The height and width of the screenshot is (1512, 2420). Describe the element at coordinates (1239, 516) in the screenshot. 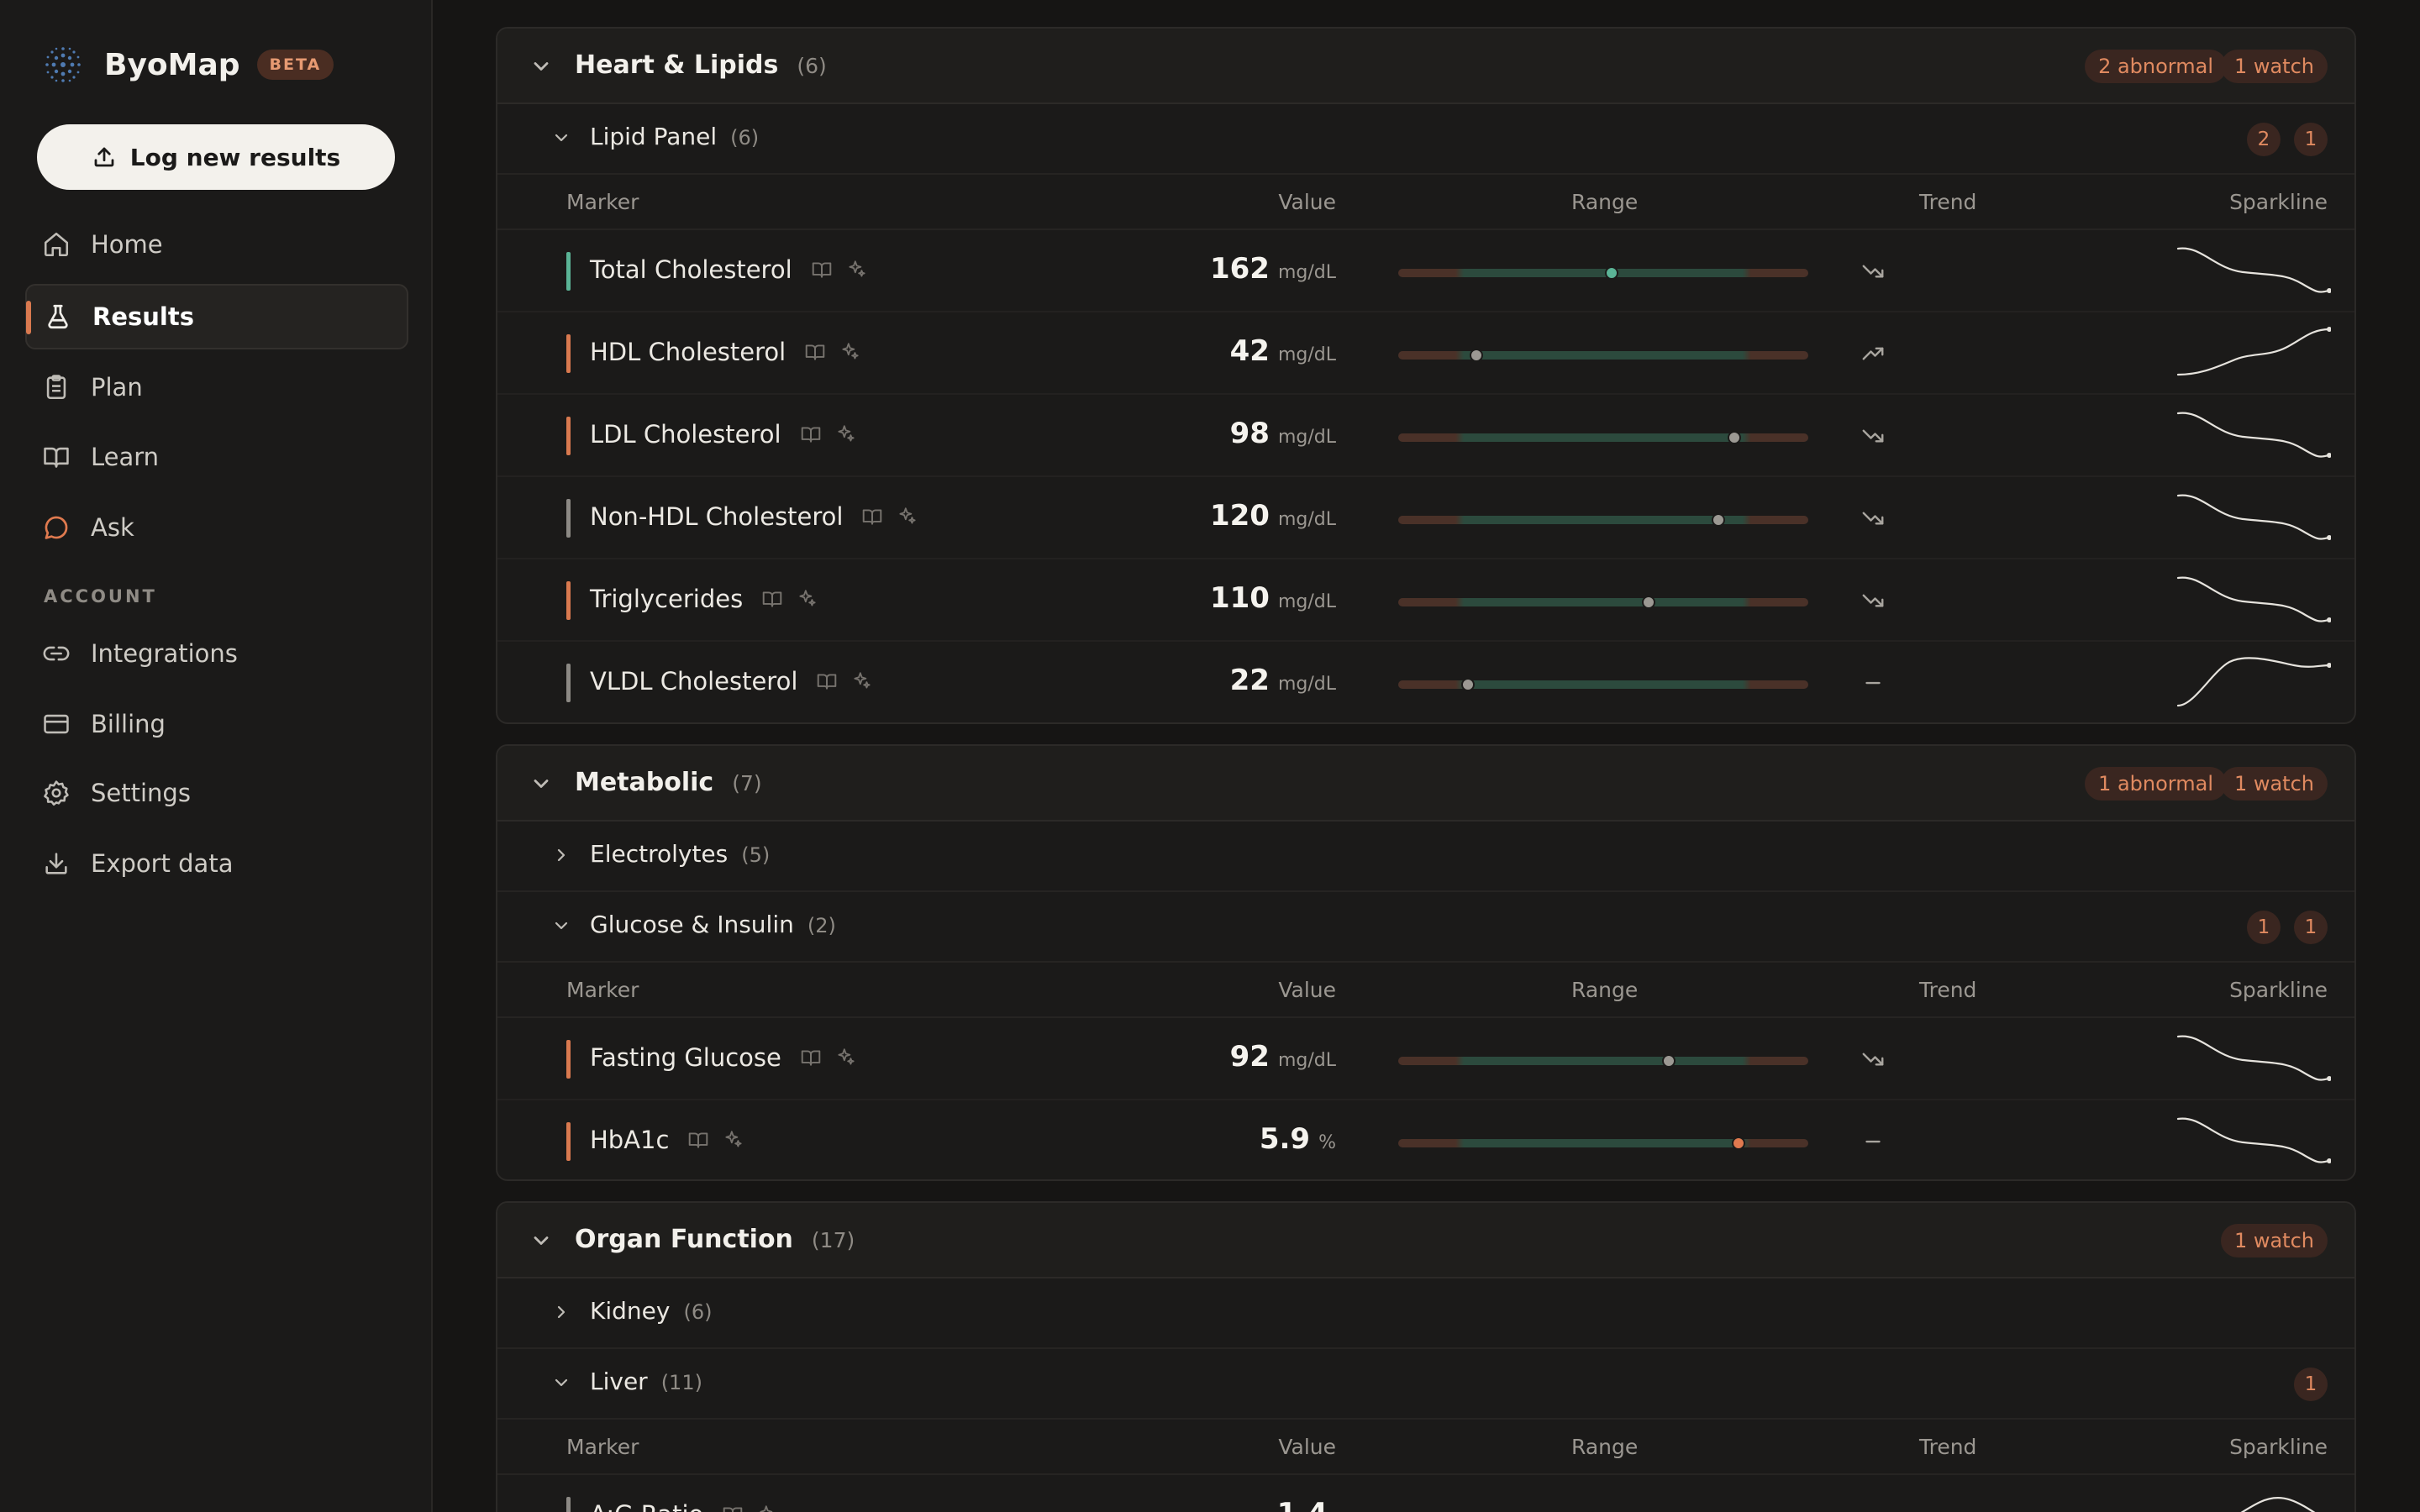

I see `value-number: 120` at that location.